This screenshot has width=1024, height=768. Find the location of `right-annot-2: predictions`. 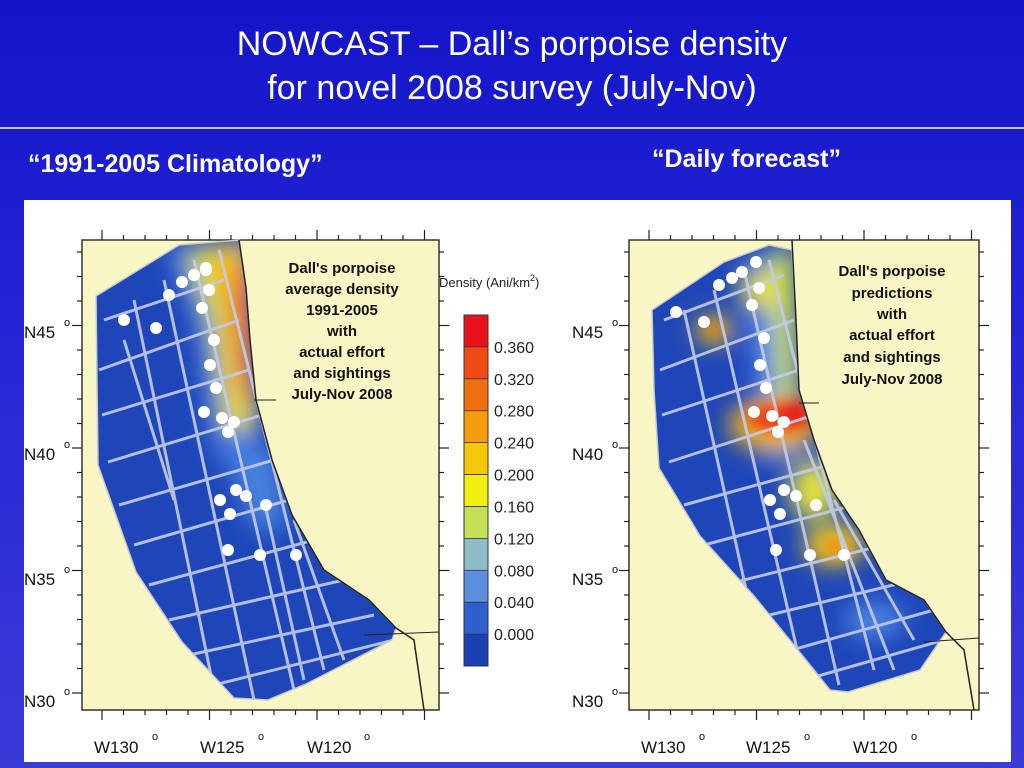

right-annot-2: predictions is located at coordinates (892, 293).